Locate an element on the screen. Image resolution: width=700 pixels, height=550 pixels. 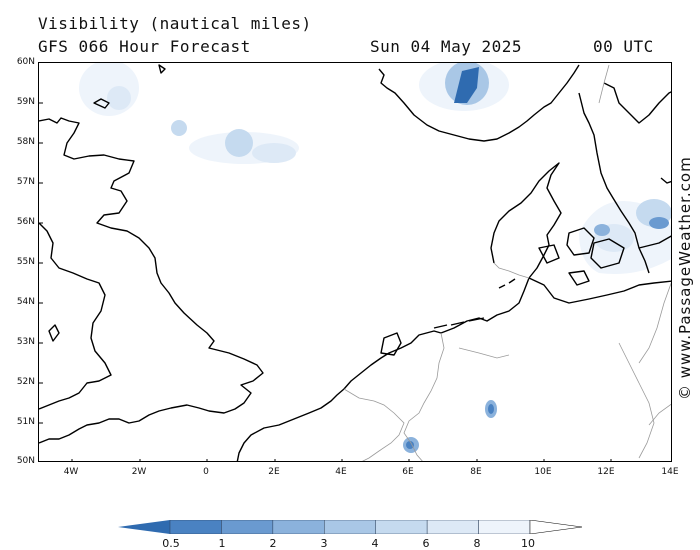
lon-label: 4E is located at coordinates (341, 472).